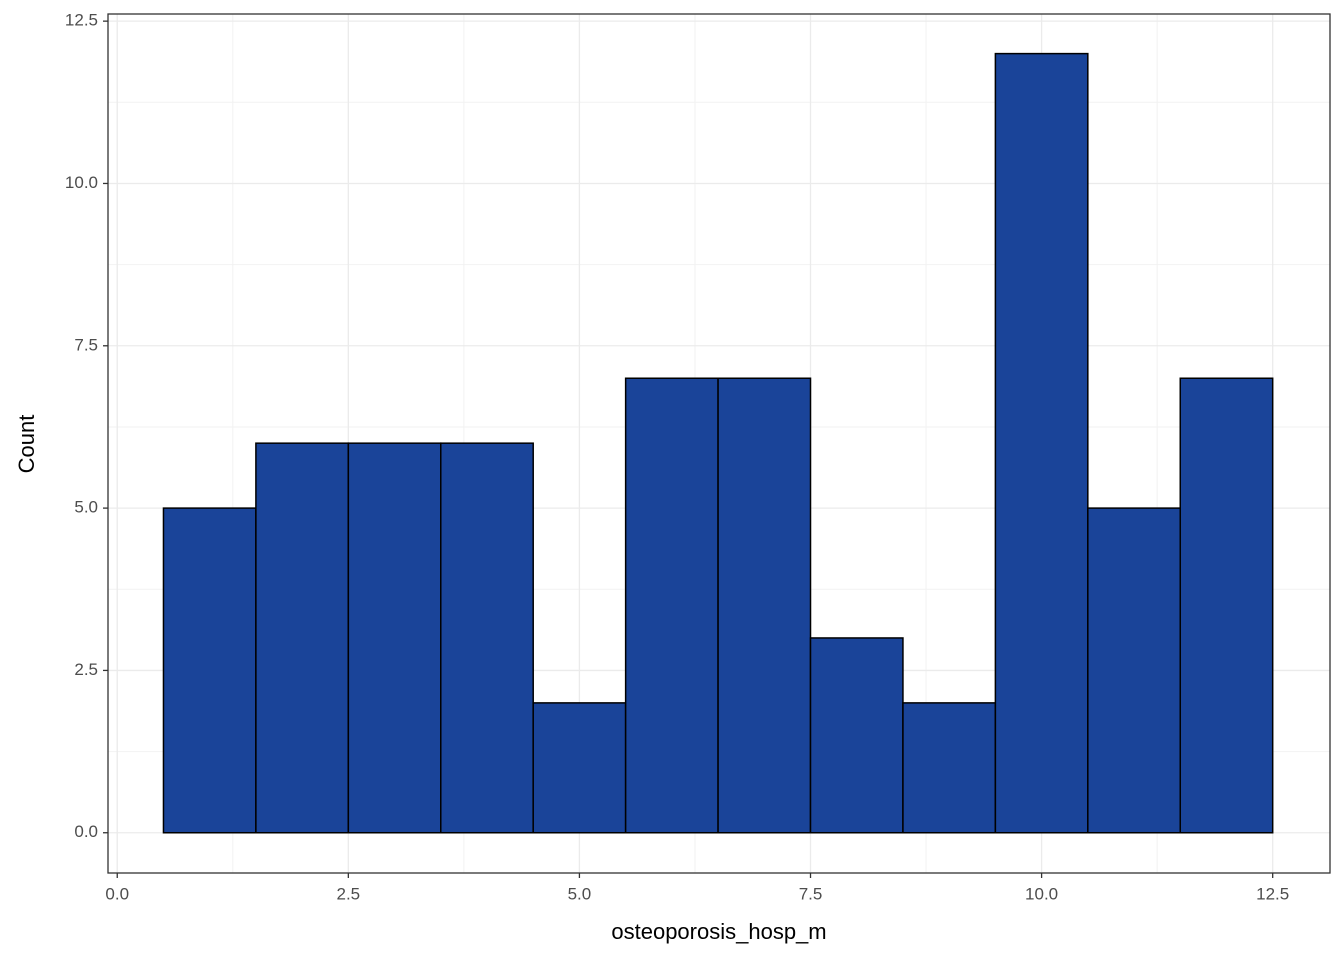  What do you see at coordinates (811, 893) in the screenshot?
I see `x-tick-label: 7.5` at bounding box center [811, 893].